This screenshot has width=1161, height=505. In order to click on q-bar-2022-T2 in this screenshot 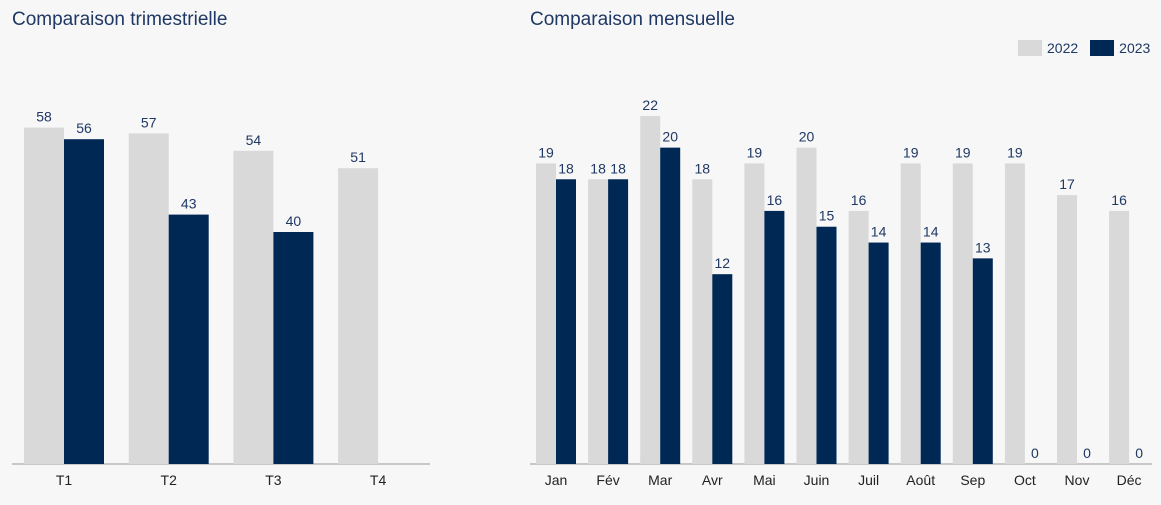, I will do `click(148, 298)`.